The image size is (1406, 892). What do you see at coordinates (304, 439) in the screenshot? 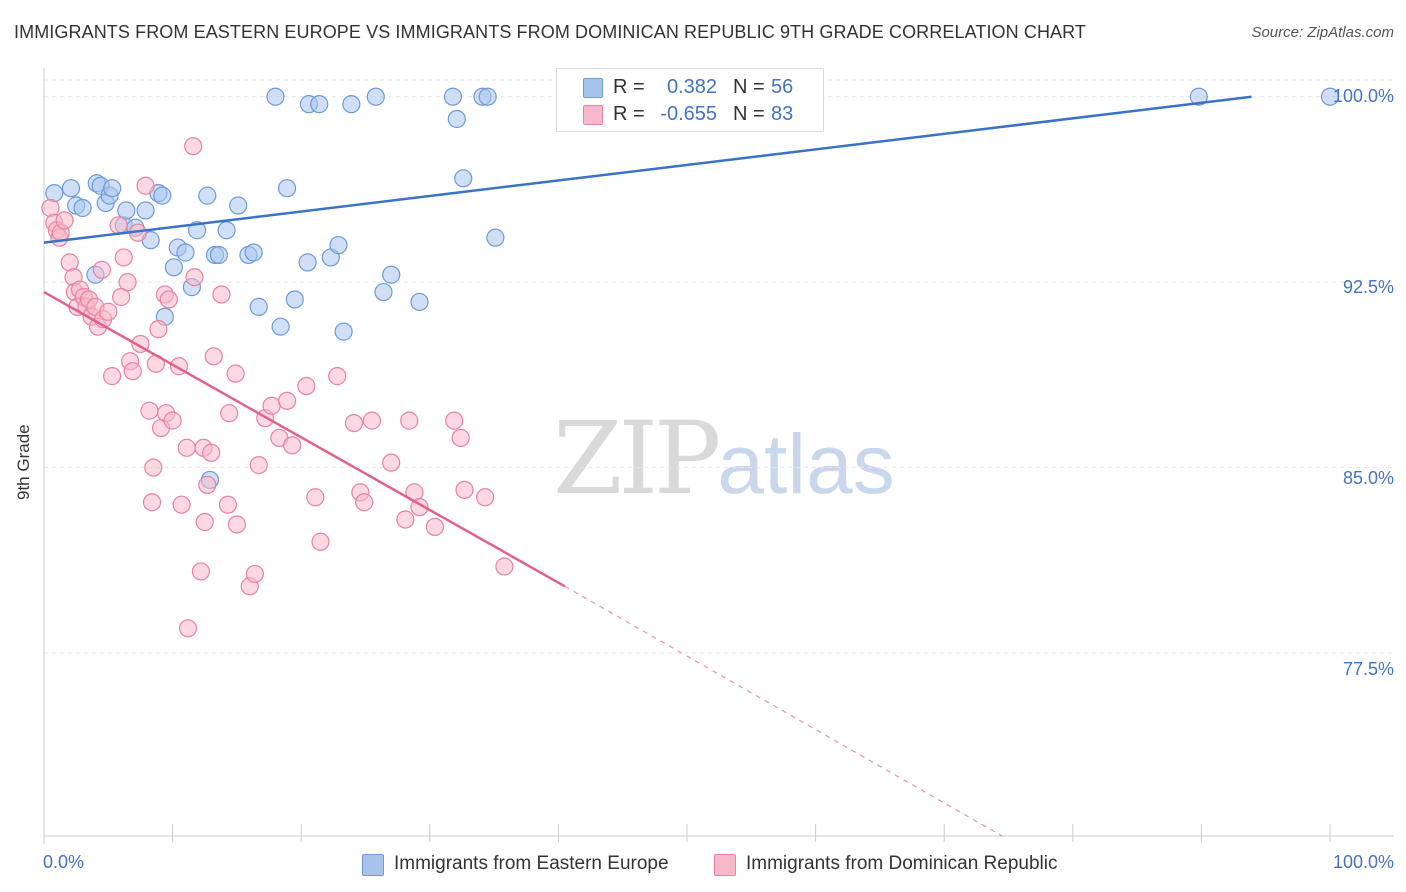
I see `trendline-dominican-republic` at bounding box center [304, 439].